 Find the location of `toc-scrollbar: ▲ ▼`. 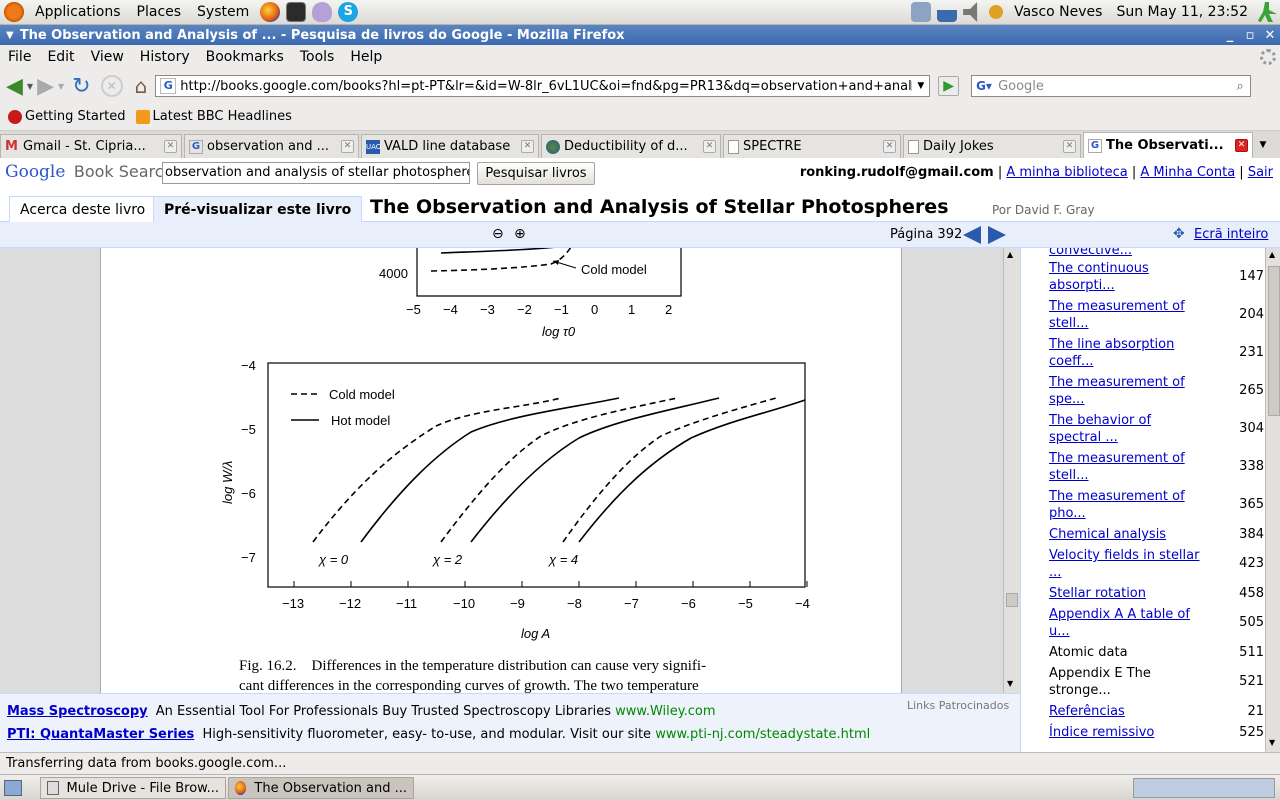

toc-scrollbar: ▲ ▼ is located at coordinates (1272, 500).